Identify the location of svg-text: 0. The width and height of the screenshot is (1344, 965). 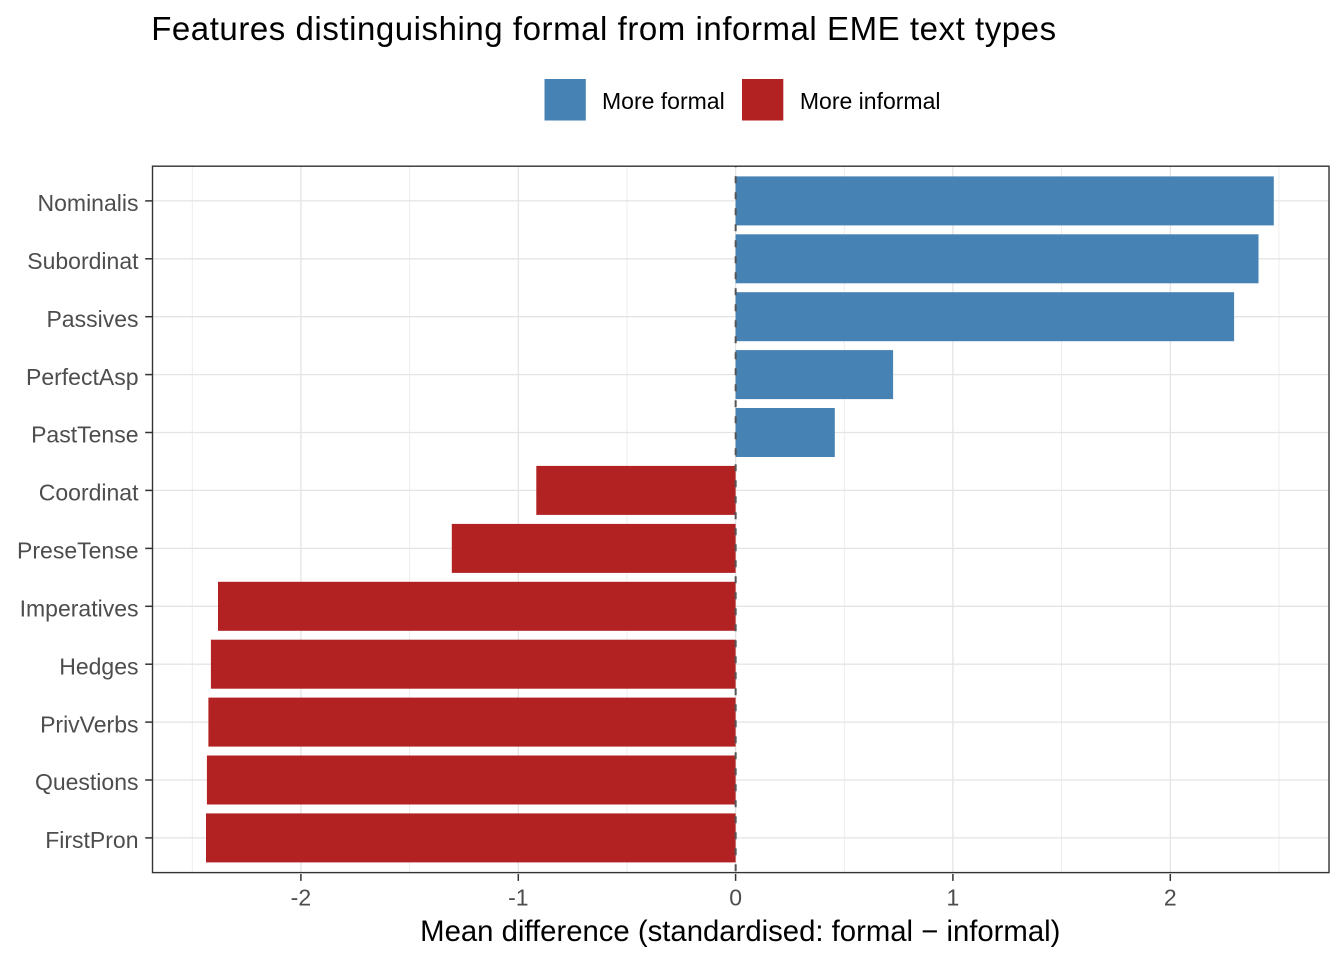
(735, 898).